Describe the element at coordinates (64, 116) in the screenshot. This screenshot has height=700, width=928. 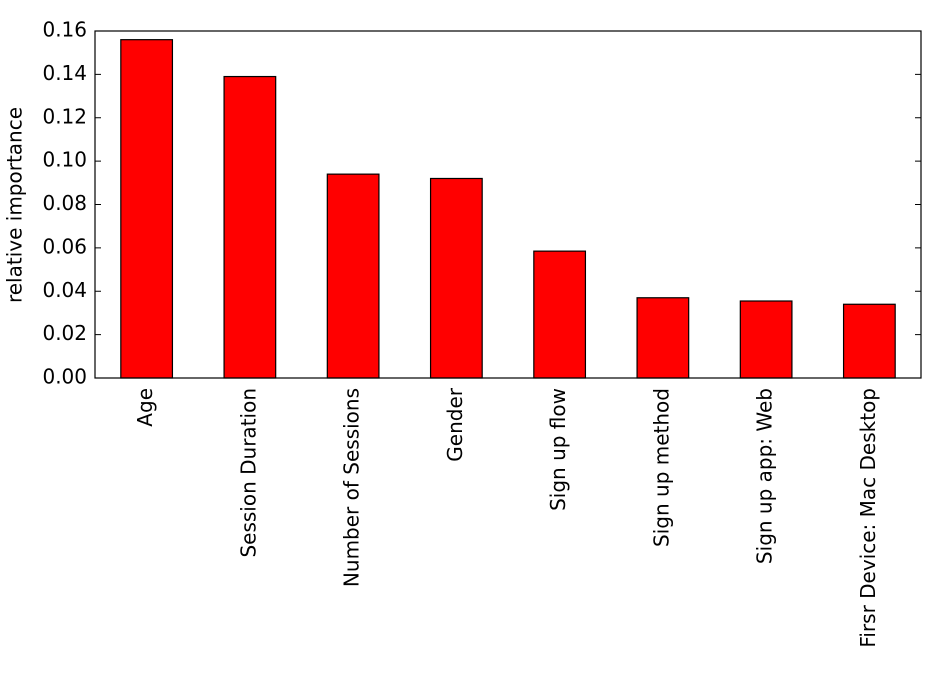
I see `y-tick-label: 0.12` at that location.